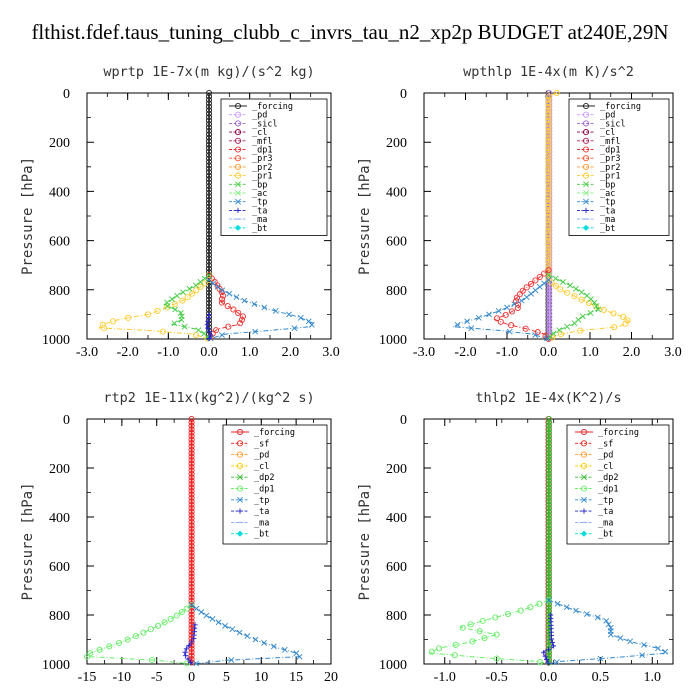  What do you see at coordinates (59, 616) in the screenshot?
I see `y-tick-label: 800` at bounding box center [59, 616].